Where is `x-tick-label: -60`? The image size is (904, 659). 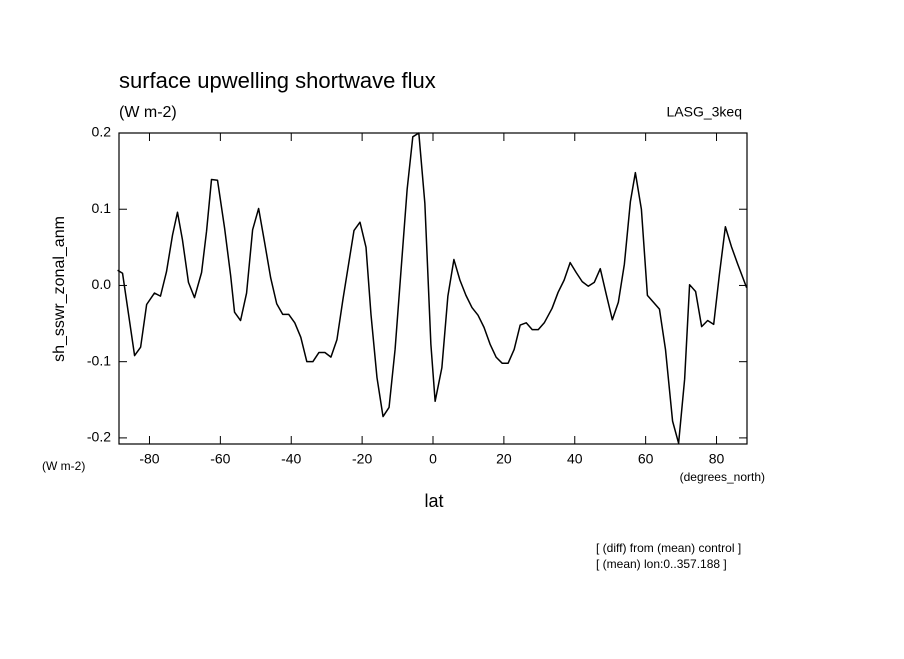
x-tick-label: -60 is located at coordinates (220, 459).